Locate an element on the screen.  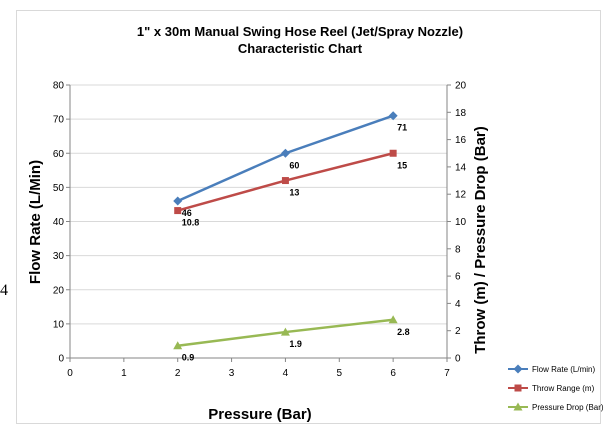
y2-tick-label: 8 is located at coordinates (458, 249).